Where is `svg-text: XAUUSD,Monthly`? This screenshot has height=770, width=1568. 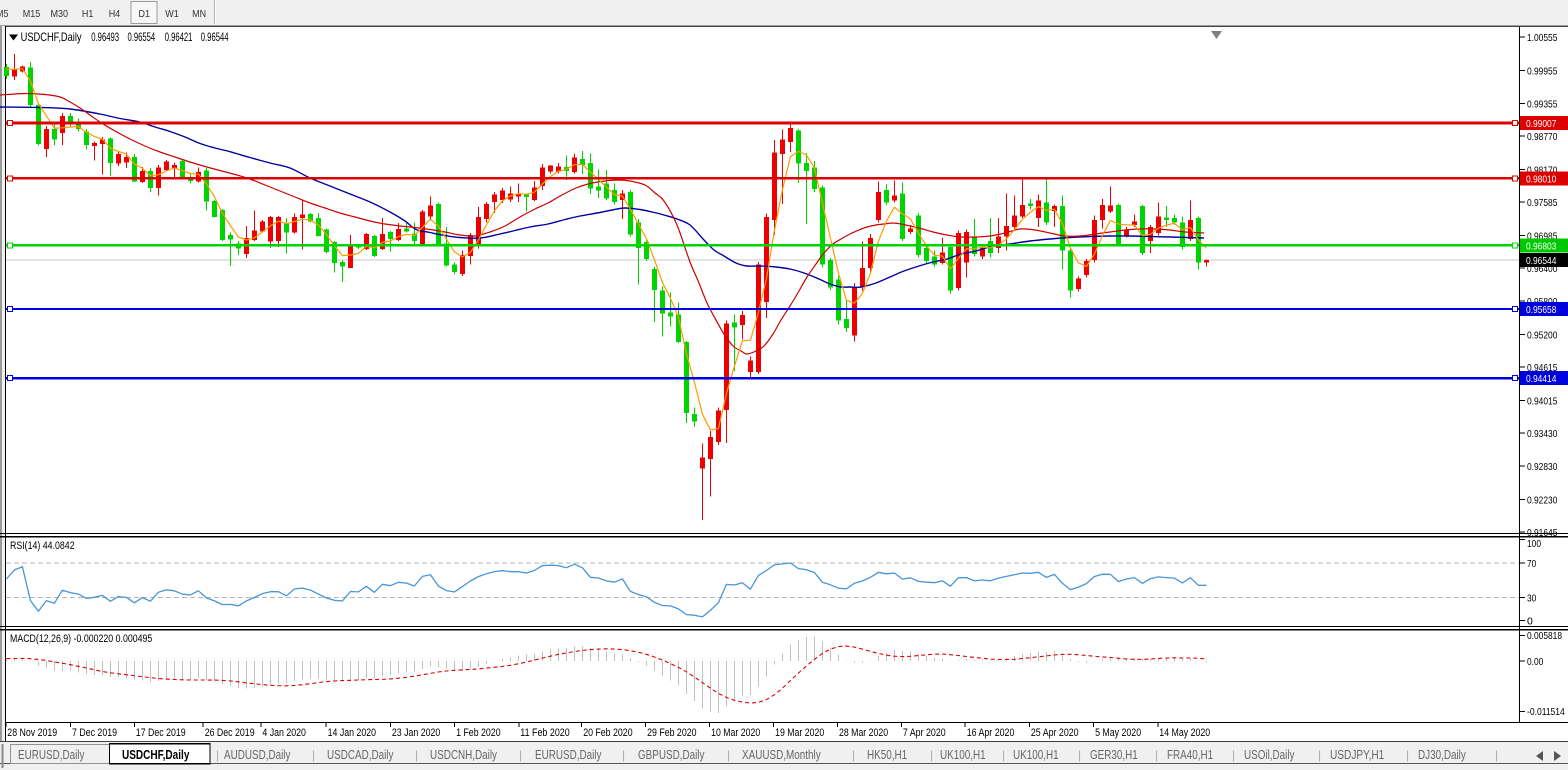
svg-text: XAUUSD,Monthly is located at coordinates (781, 754).